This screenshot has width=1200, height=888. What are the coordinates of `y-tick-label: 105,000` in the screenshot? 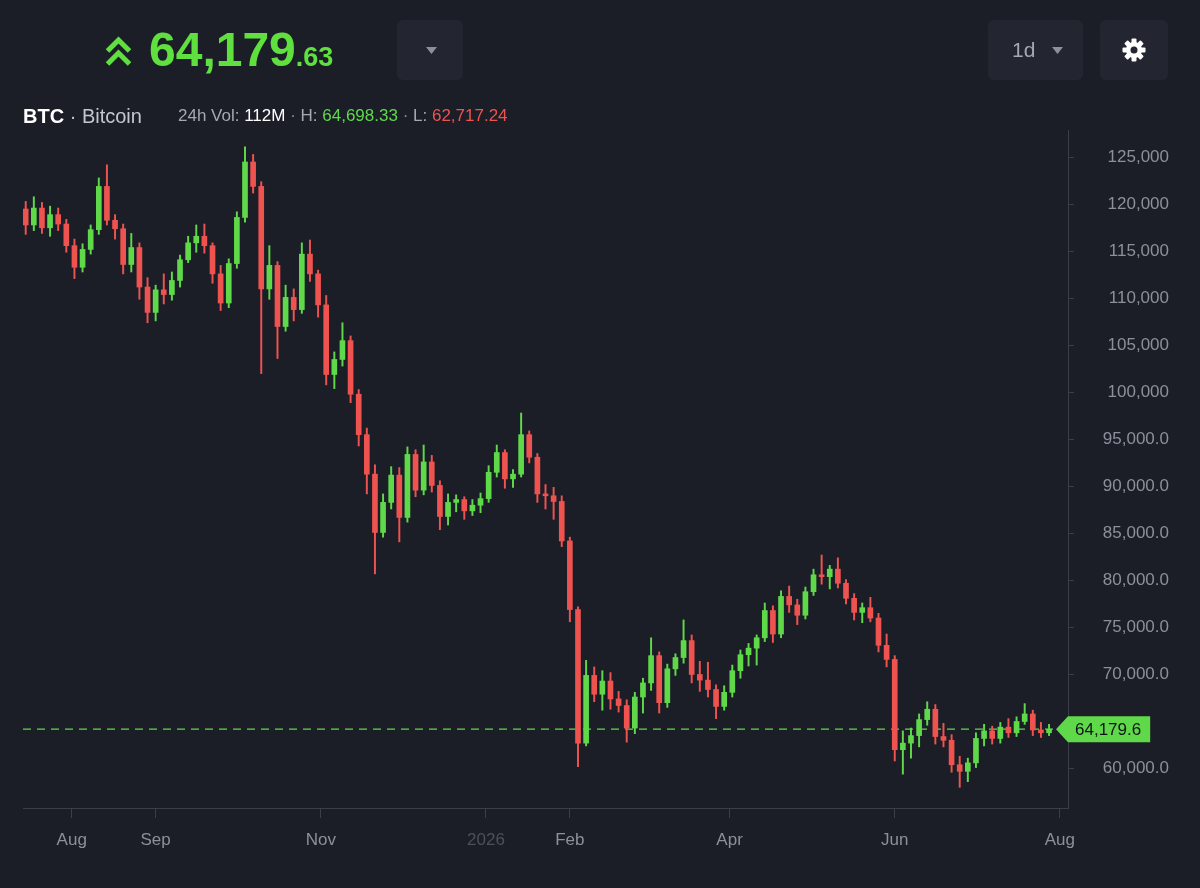 It's located at (1138, 345).